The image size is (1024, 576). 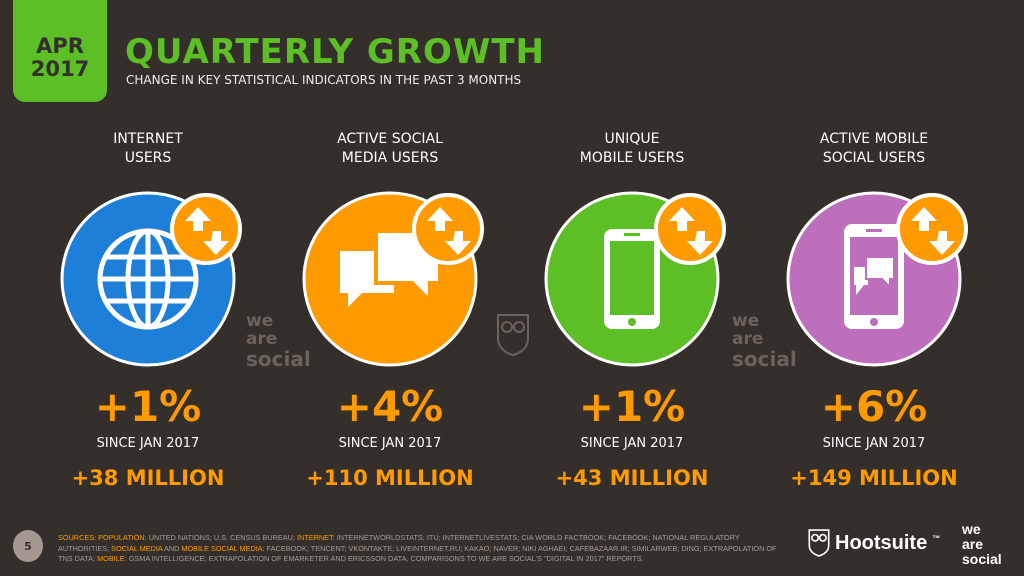 I want to click on hootsuite-wordmark: Hootsuite, so click(x=881, y=543).